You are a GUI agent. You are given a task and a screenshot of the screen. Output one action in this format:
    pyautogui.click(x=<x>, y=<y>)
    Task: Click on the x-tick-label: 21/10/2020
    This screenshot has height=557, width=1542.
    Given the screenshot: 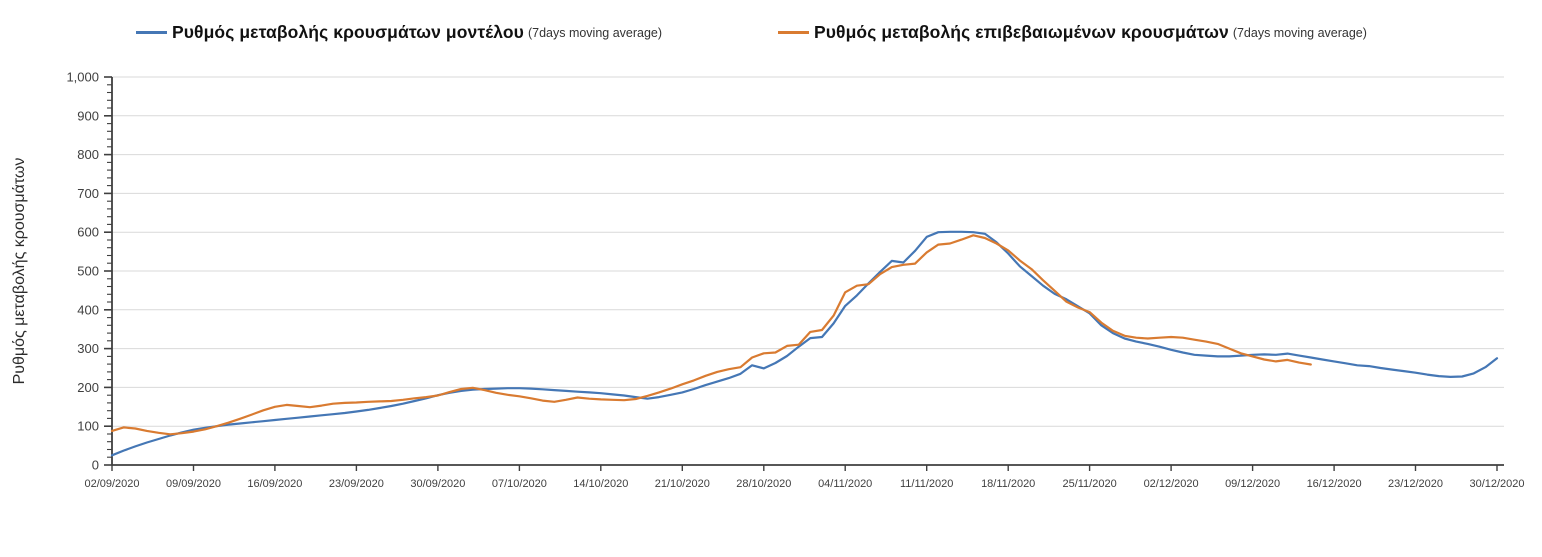 What is the action you would take?
    pyautogui.click(x=682, y=484)
    